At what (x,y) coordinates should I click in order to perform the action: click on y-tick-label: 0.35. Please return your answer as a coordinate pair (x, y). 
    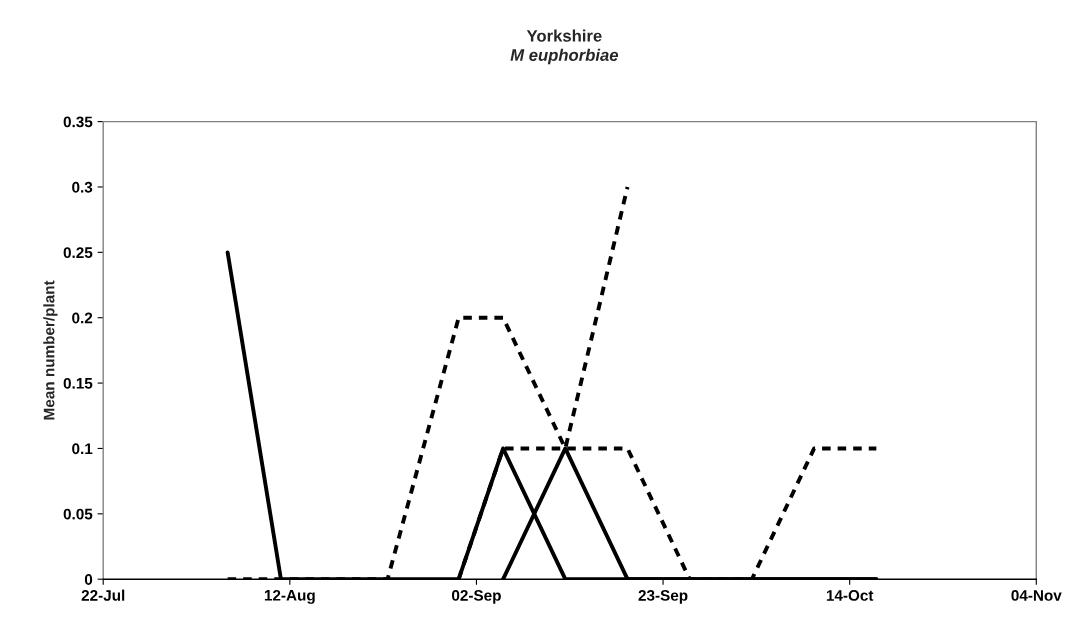
    Looking at the image, I should click on (78, 122).